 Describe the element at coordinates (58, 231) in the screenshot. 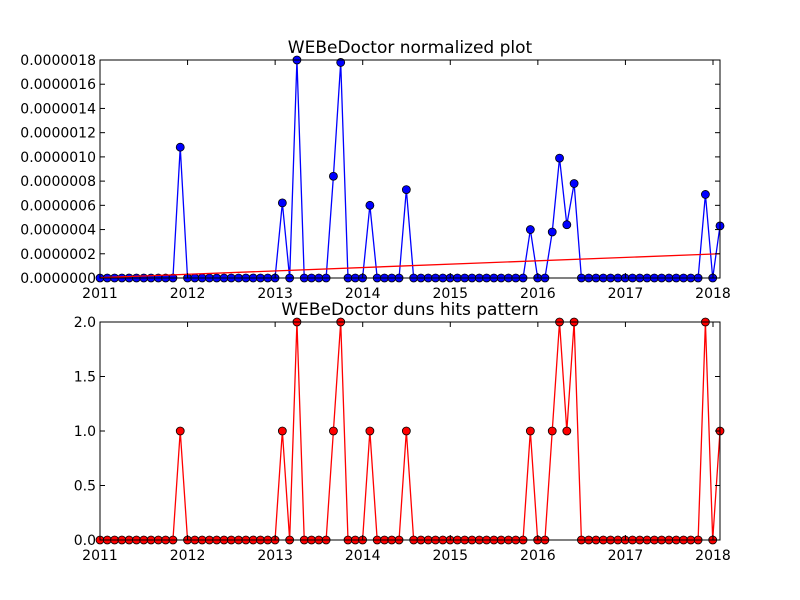

I see `normalized-plot-y-tick-label: 0.0000004` at that location.